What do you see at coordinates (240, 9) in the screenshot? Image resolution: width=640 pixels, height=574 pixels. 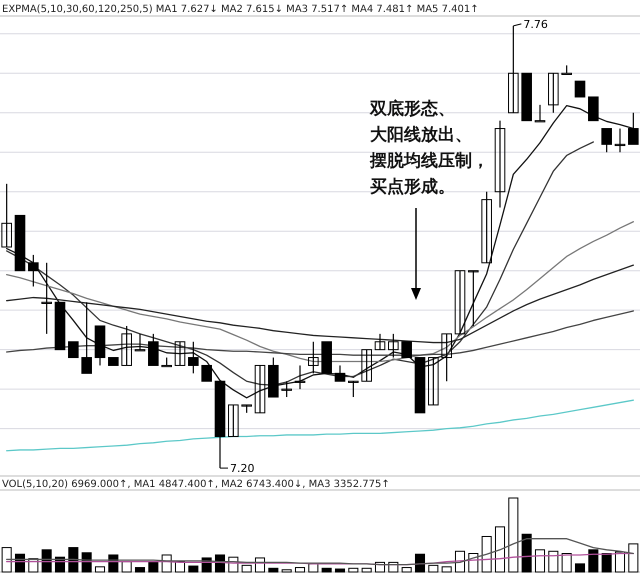 I see `chart-title: EXPMA(5,10,30,60,120,250,5) MA1 7.627↓ MA2 7.615↓ MA3 7.517↑ MA4 7.481↑ MA5 7.401↑` at bounding box center [240, 9].